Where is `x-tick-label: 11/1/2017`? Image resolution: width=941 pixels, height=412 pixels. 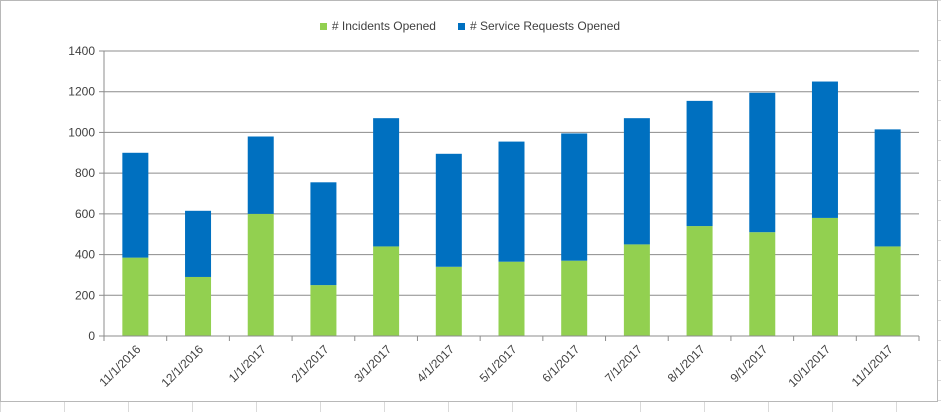
x-tick-label: 11/1/2017 is located at coordinates (872, 365).